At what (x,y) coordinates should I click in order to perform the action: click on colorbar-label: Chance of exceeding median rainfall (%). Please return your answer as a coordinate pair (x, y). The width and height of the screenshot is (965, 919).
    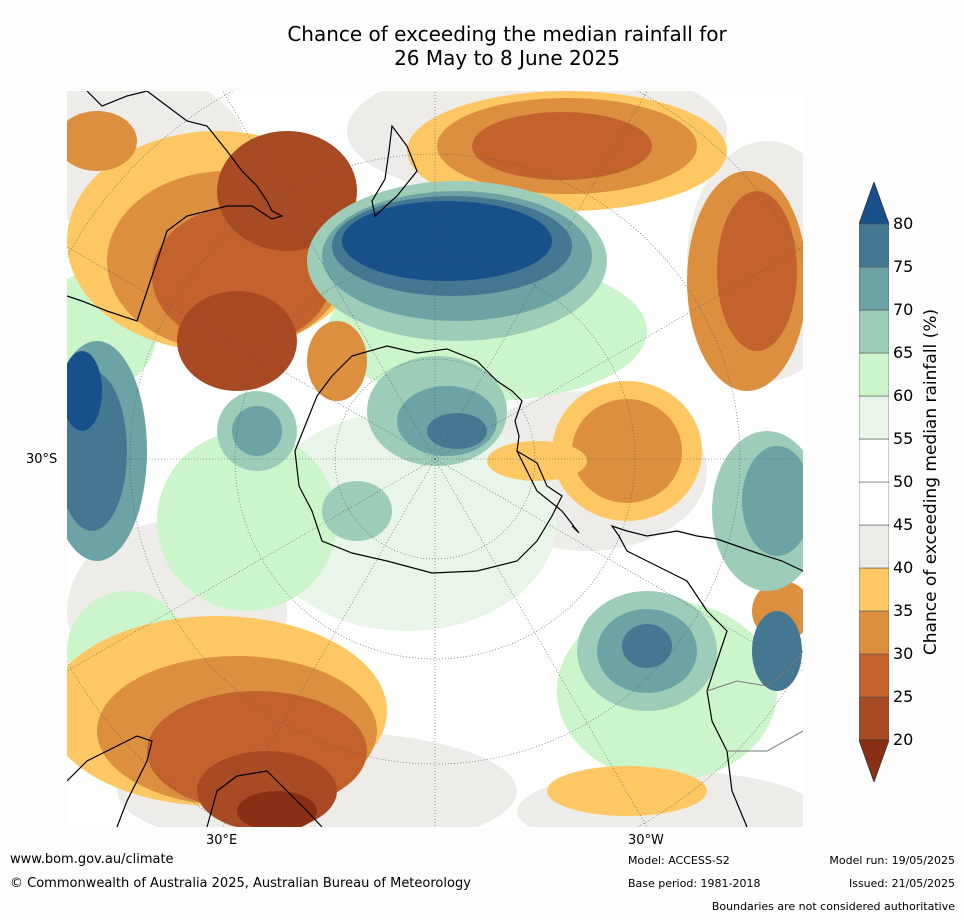
    Looking at the image, I should click on (931, 482).